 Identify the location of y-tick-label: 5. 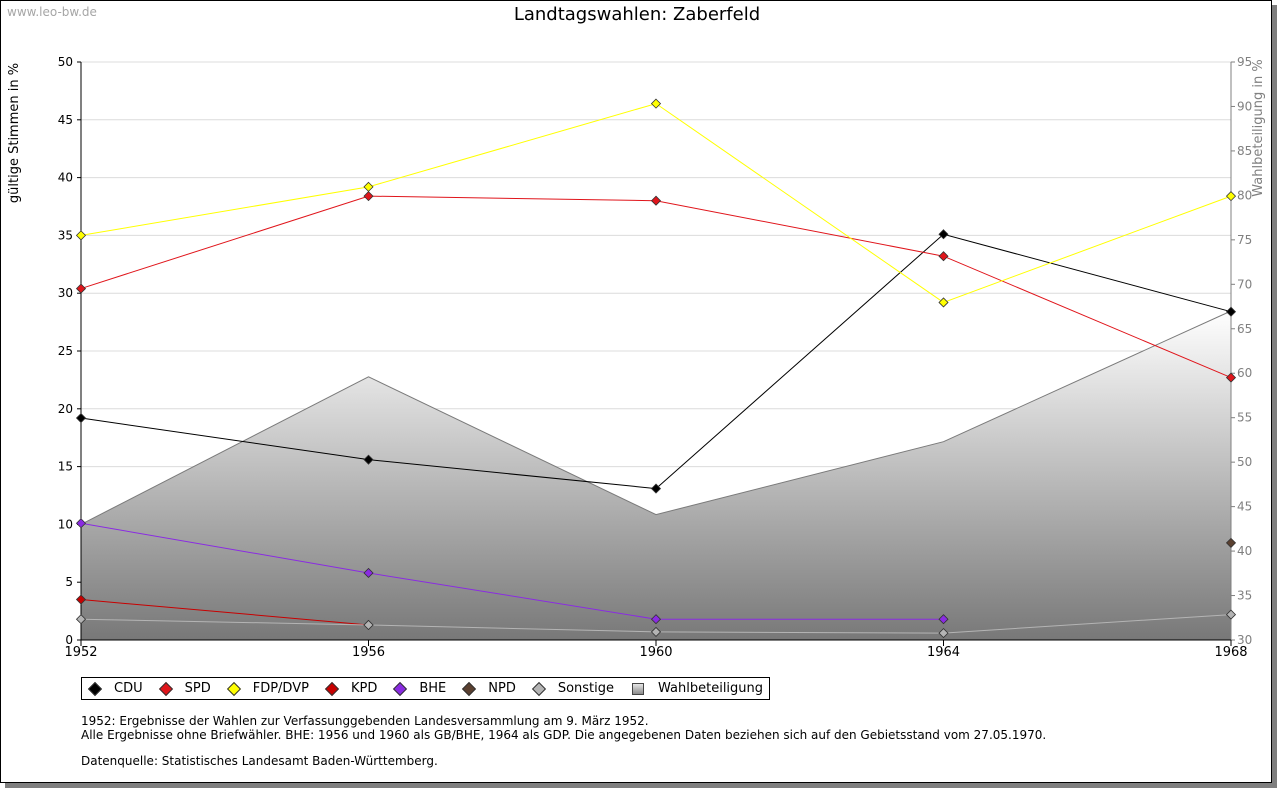
(69, 582).